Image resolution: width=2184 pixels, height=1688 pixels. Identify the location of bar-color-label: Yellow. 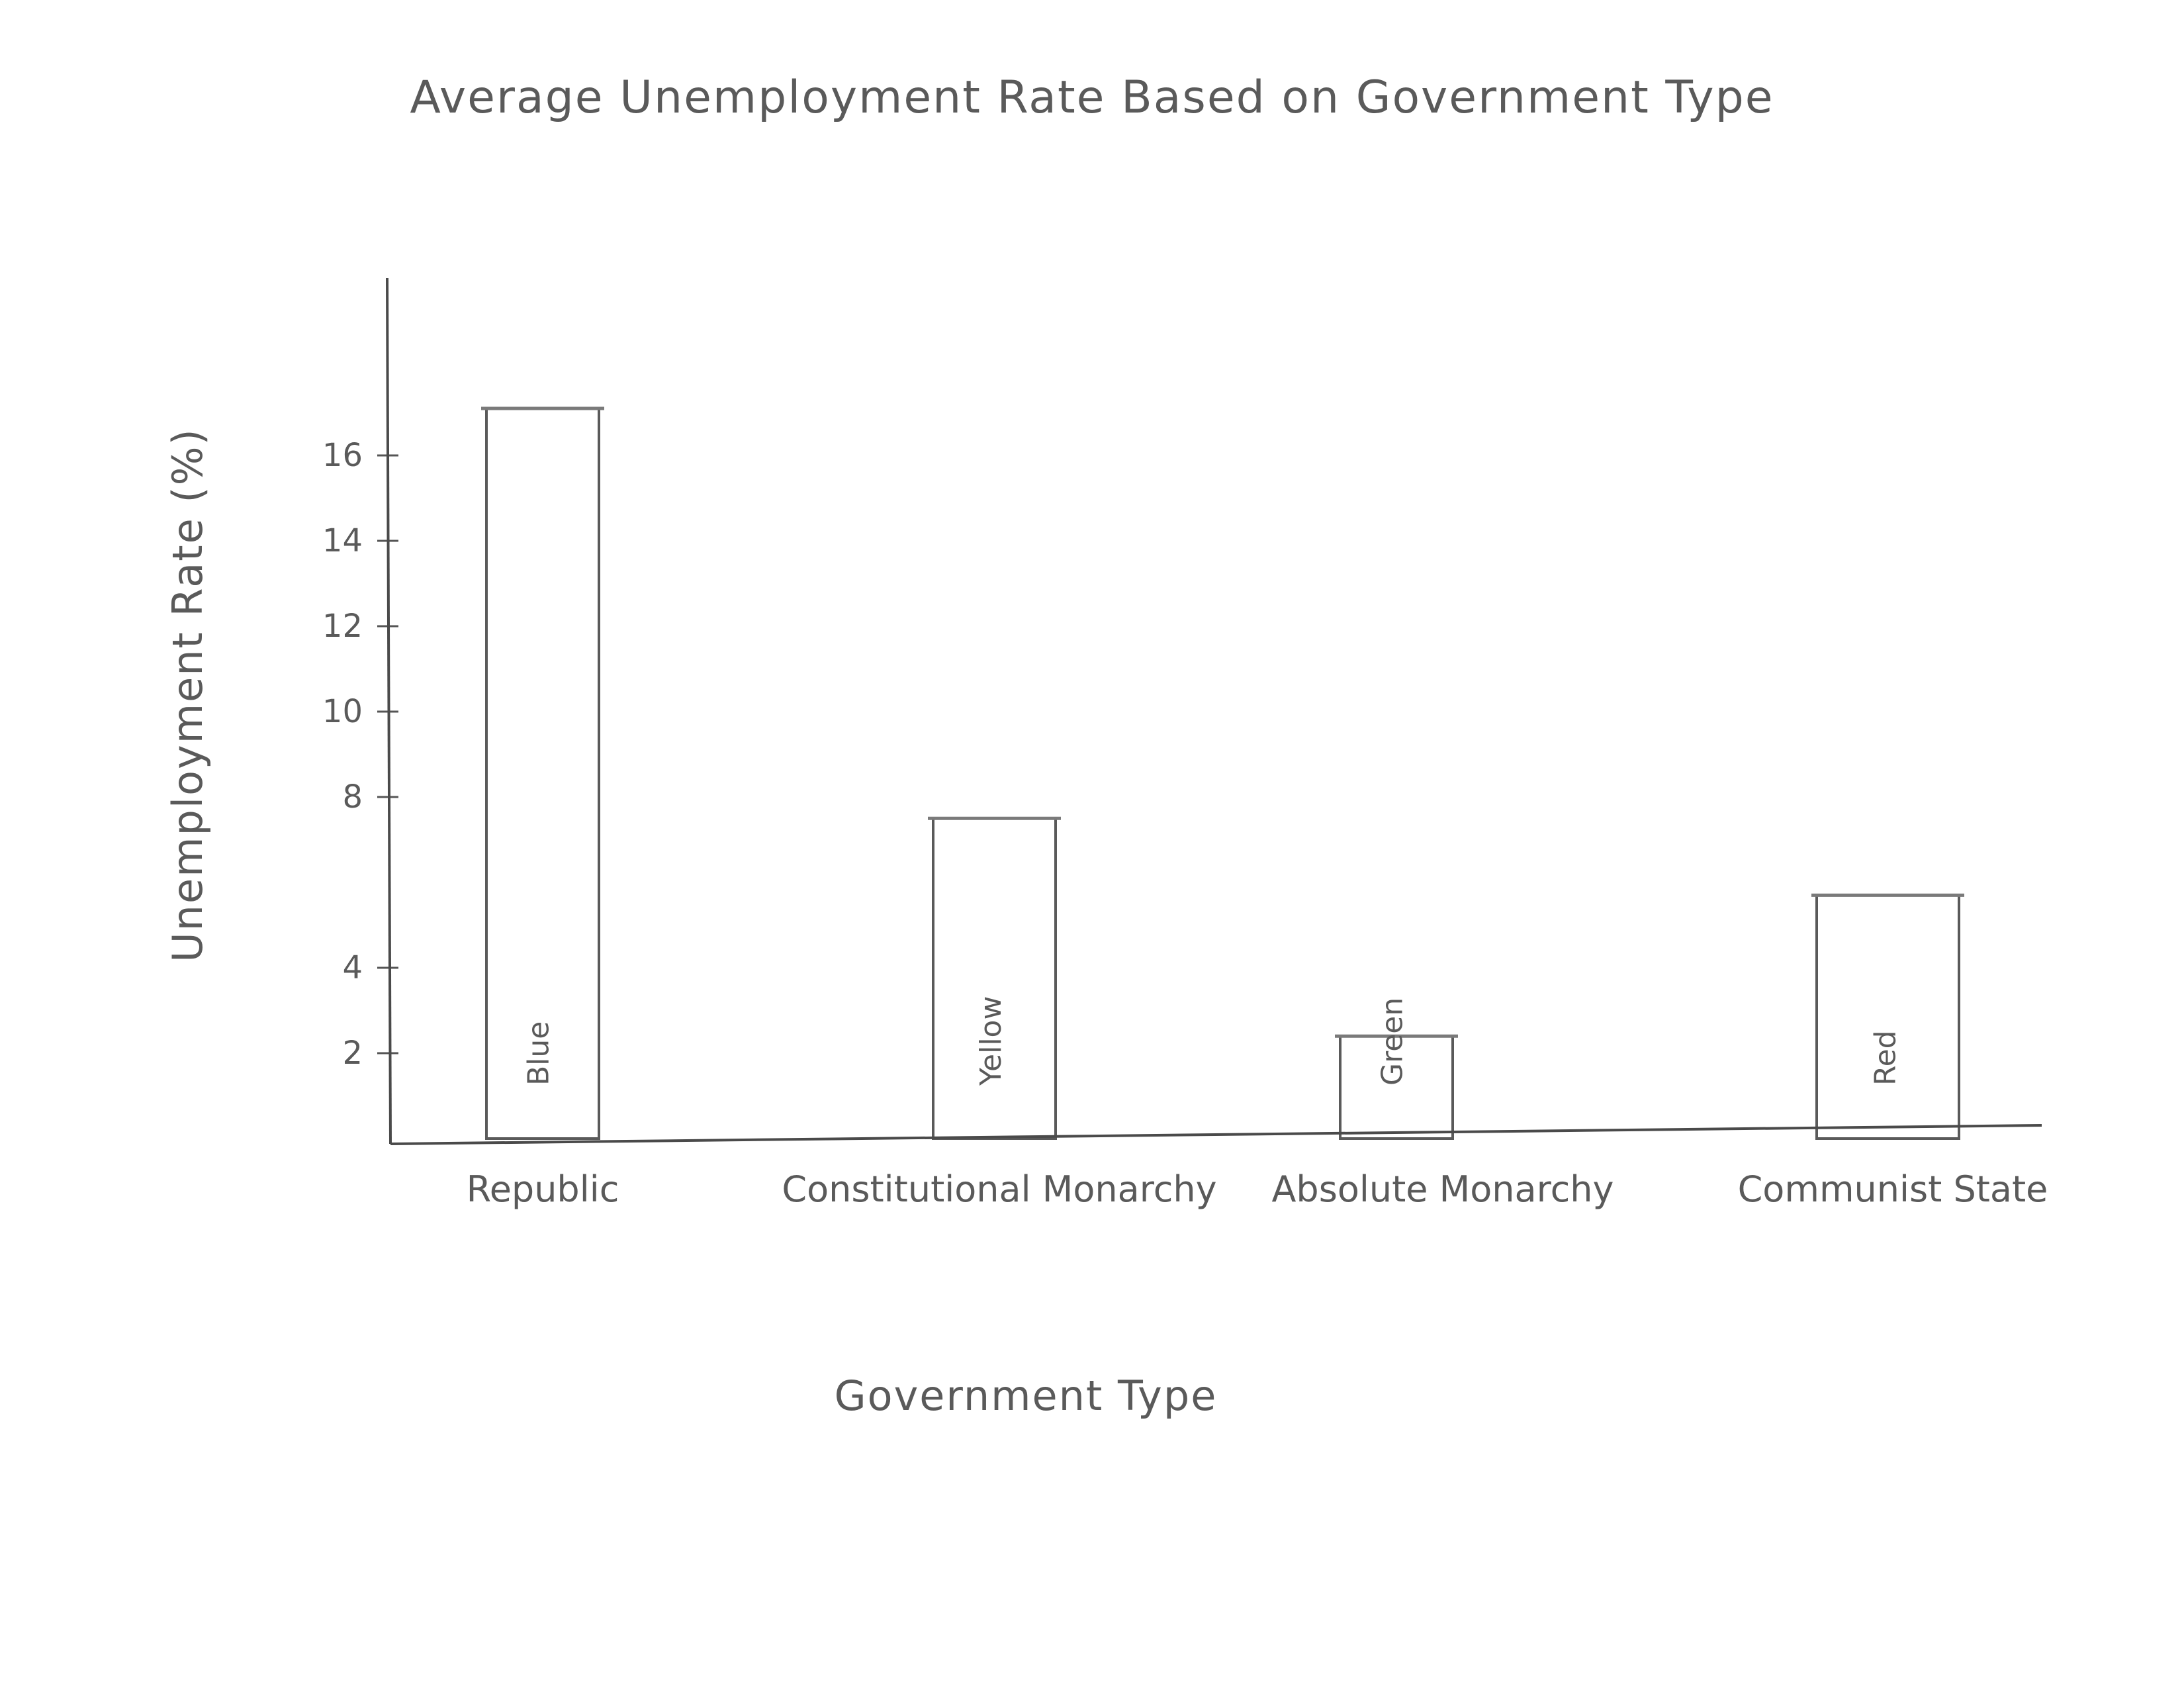
(991, 1041).